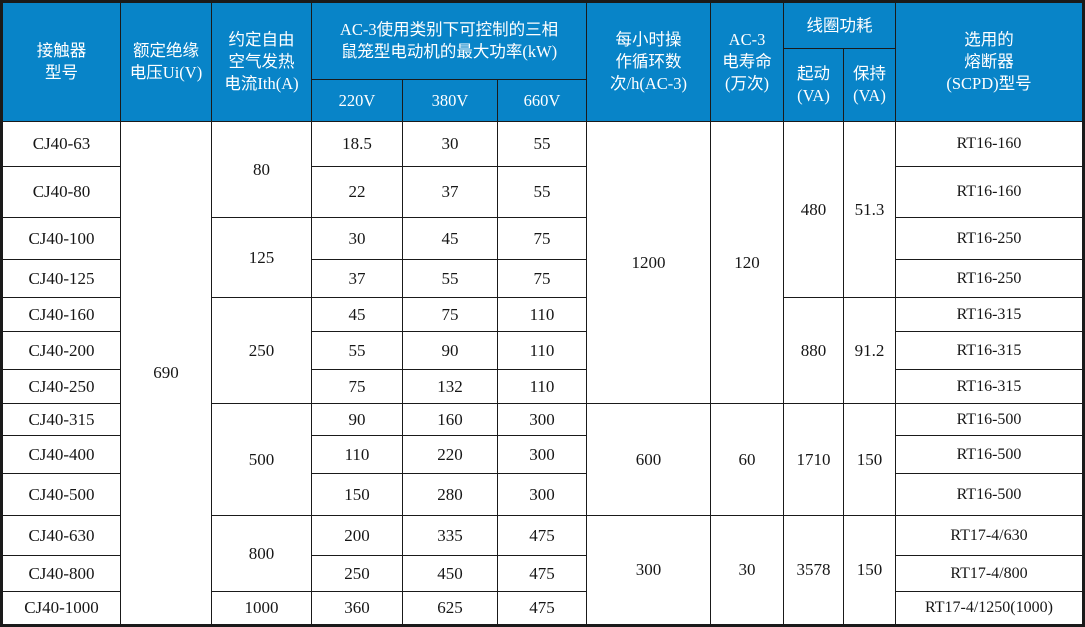 The height and width of the screenshot is (627, 1085). What do you see at coordinates (450, 608) in the screenshot?
I see `power-380v-cell: 625` at bounding box center [450, 608].